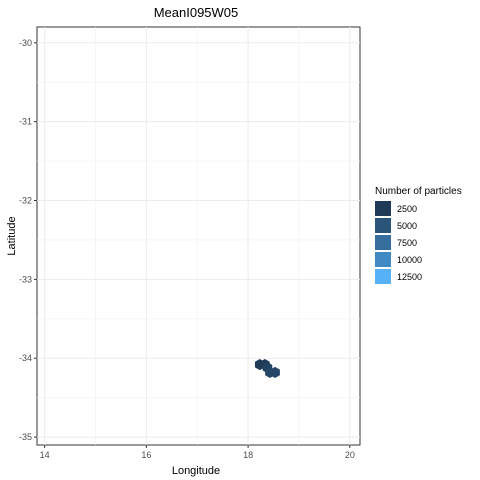 This screenshot has width=480, height=480. I want to click on y-tick-label: -35, so click(25, 437).